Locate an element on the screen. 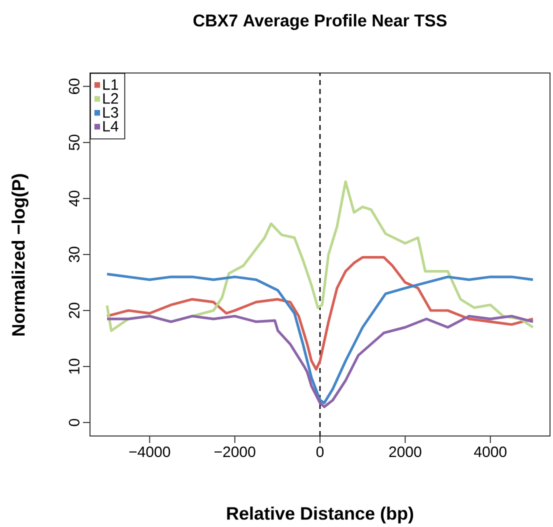  y-tick-label: 60 is located at coordinates (74, 86).